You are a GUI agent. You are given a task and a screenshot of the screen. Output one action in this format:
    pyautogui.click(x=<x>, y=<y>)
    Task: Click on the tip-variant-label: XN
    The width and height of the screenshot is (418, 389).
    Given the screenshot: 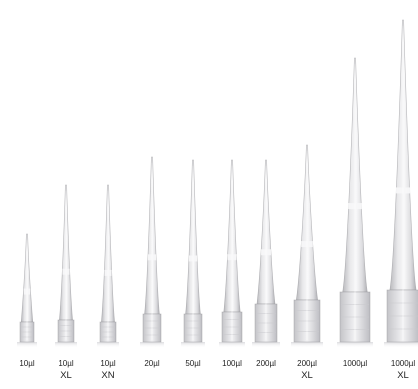 What is the action you would take?
    pyautogui.click(x=108, y=375)
    